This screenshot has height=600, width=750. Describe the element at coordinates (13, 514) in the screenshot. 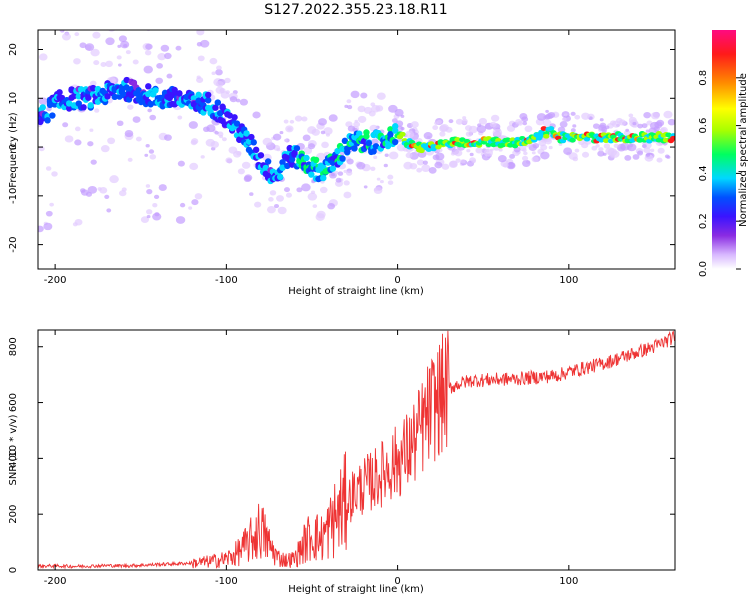

I see `snr-y-tick-label: 200` at that location.